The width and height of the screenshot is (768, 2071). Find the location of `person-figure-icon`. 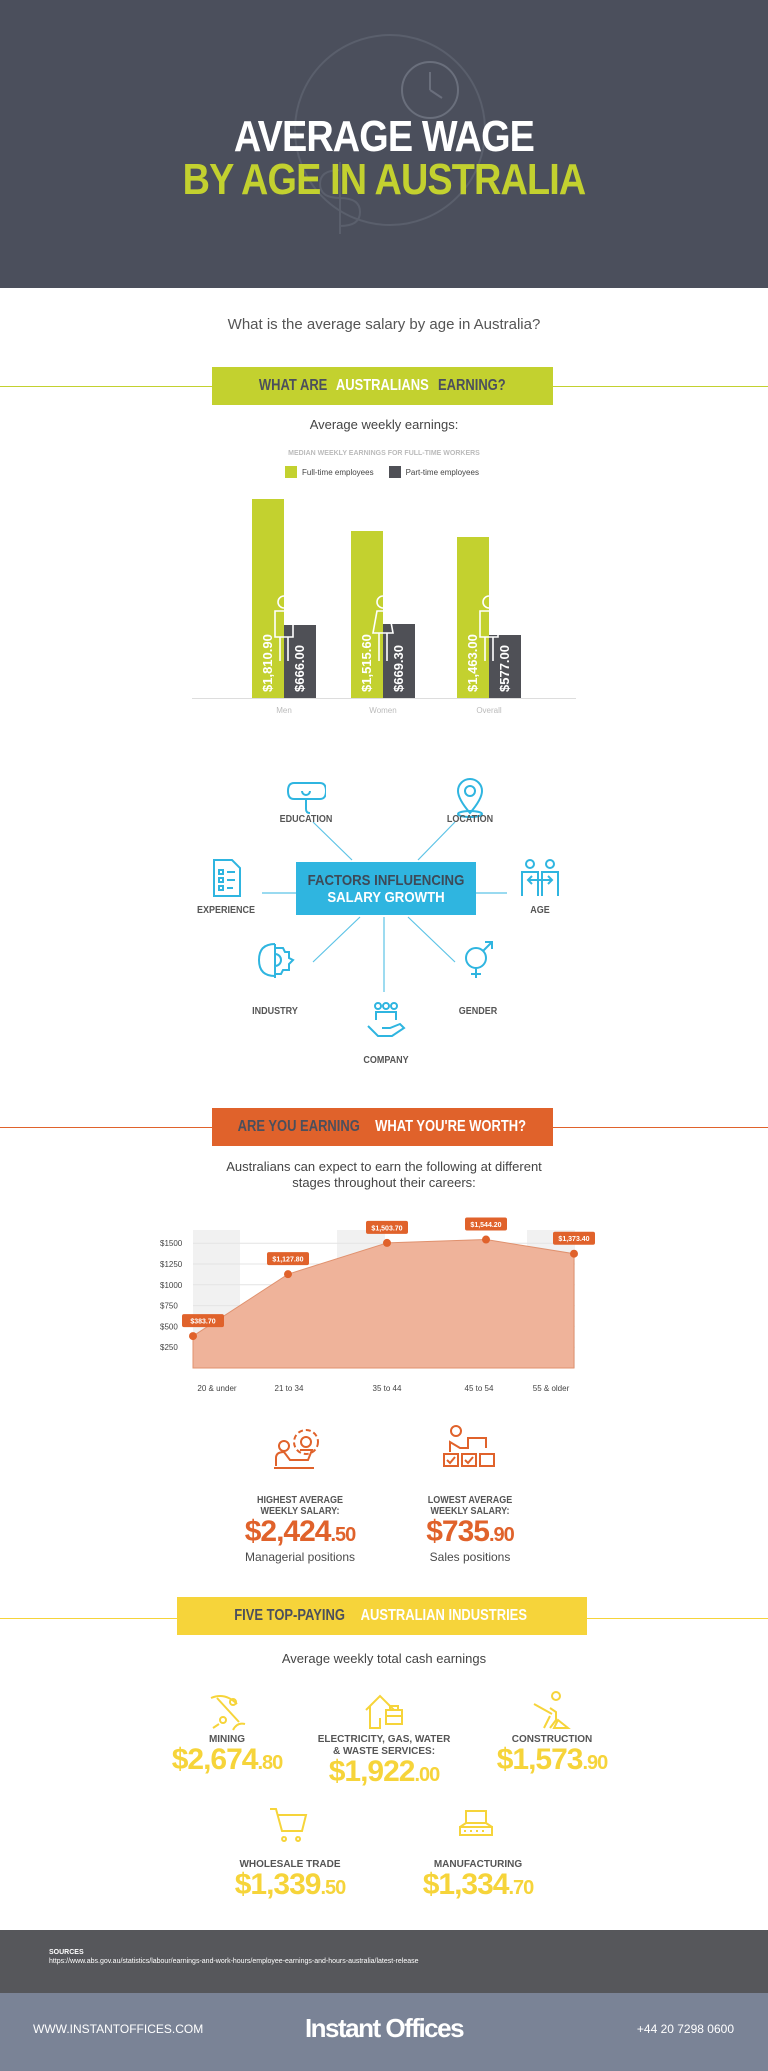

person-figure-icon is located at coordinates (489, 628).